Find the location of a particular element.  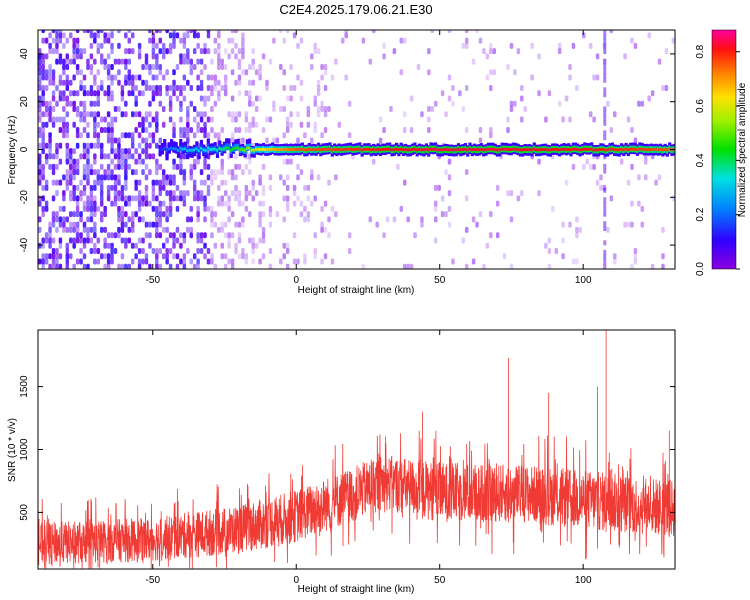

chart-title: C2E4.2025.179.06.21.E30 is located at coordinates (355, 9).